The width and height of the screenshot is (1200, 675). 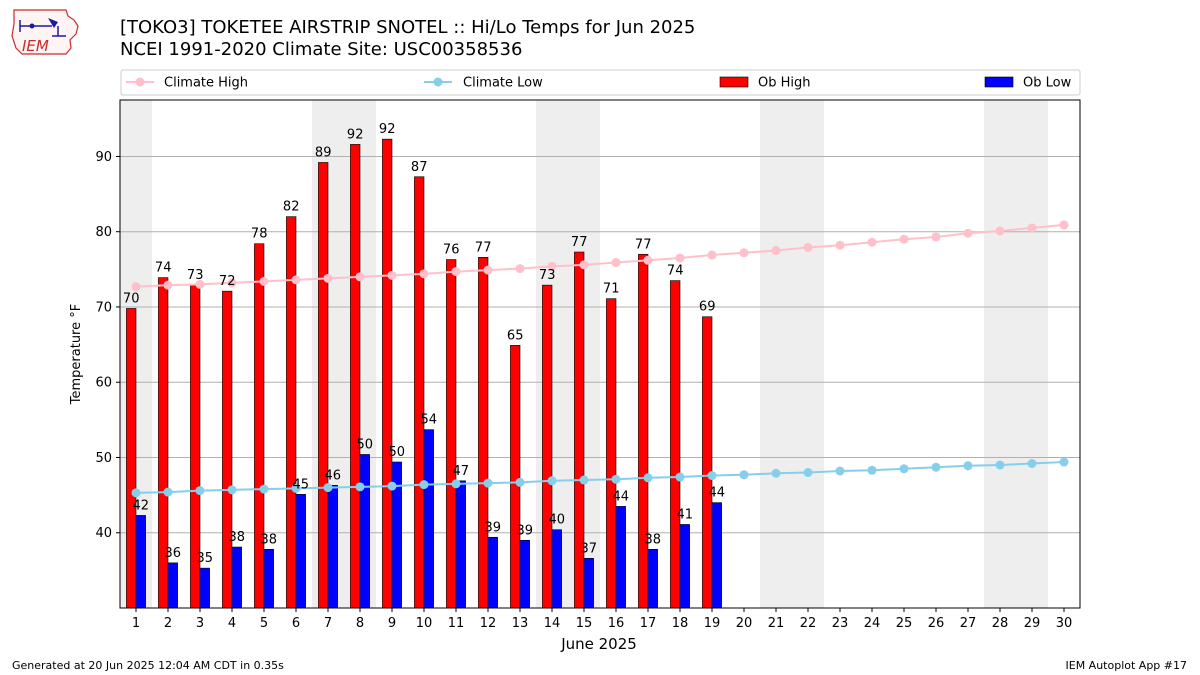 What do you see at coordinates (141, 505) in the screenshot?
I see `ob-low-label: 42` at bounding box center [141, 505].